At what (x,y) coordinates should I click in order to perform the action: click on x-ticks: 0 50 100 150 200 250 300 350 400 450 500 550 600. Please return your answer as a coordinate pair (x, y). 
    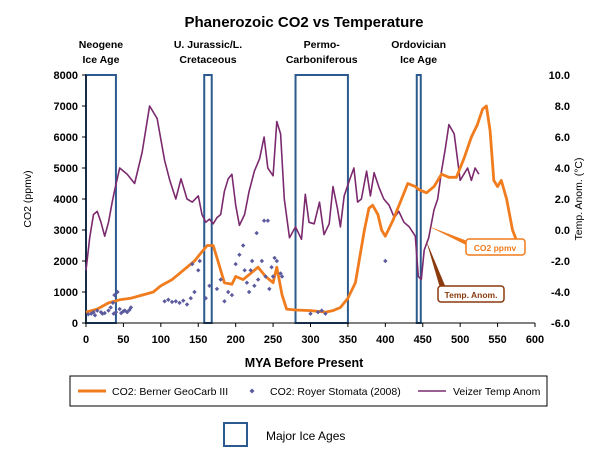
    Looking at the image, I should click on (313, 334).